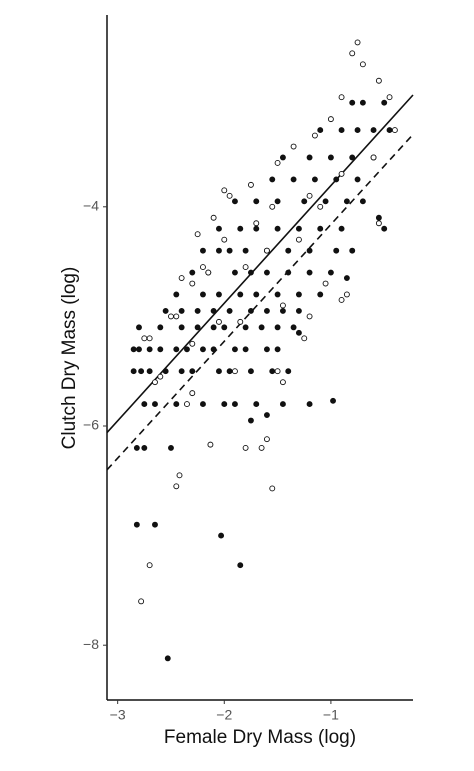 The width and height of the screenshot is (474, 771). What do you see at coordinates (91, 644) in the screenshot?
I see `y-tick-label: −8` at bounding box center [91, 644].